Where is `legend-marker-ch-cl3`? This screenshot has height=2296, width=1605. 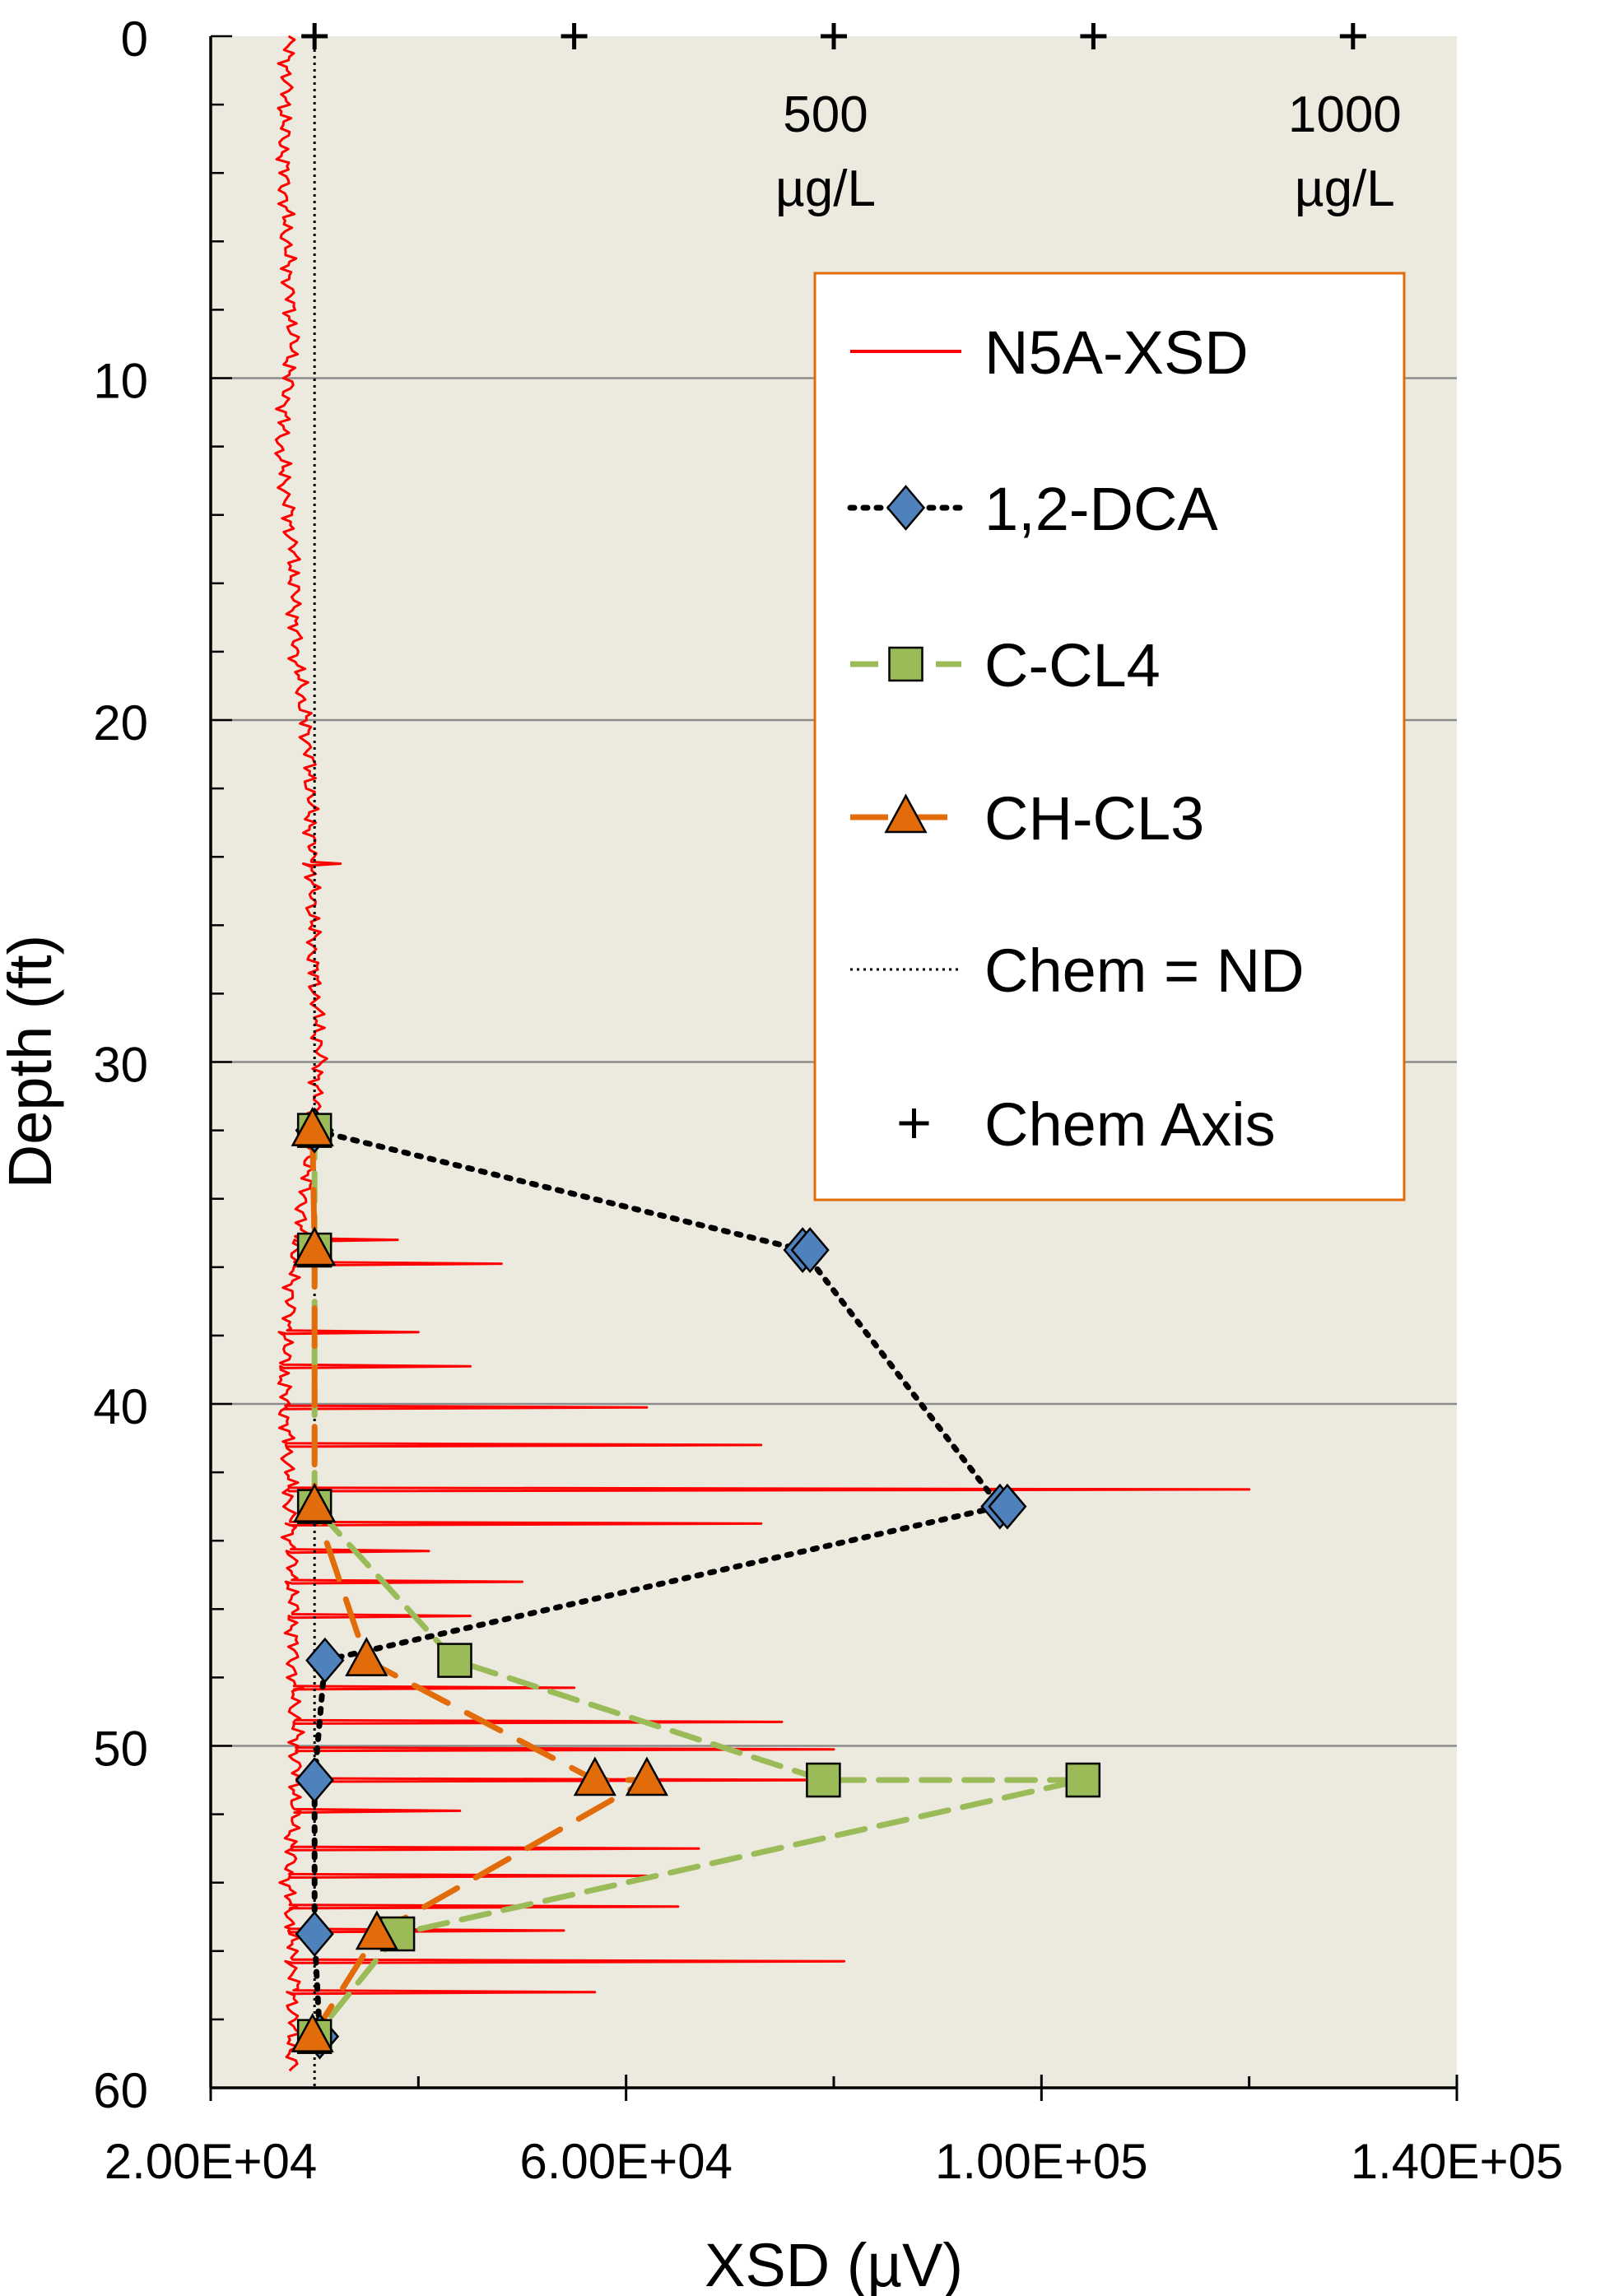
legend-marker-ch-cl3 is located at coordinates (906, 814).